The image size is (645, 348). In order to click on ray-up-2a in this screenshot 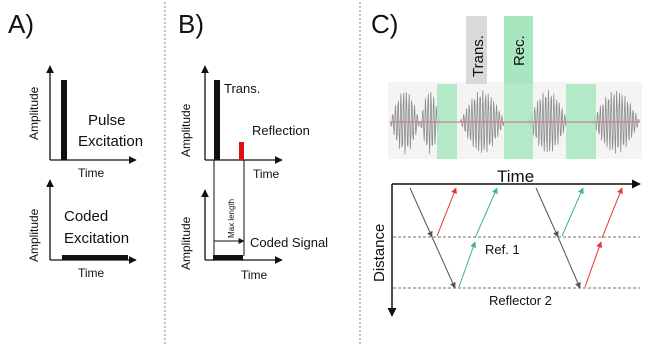, I will do `click(572, 212)`.